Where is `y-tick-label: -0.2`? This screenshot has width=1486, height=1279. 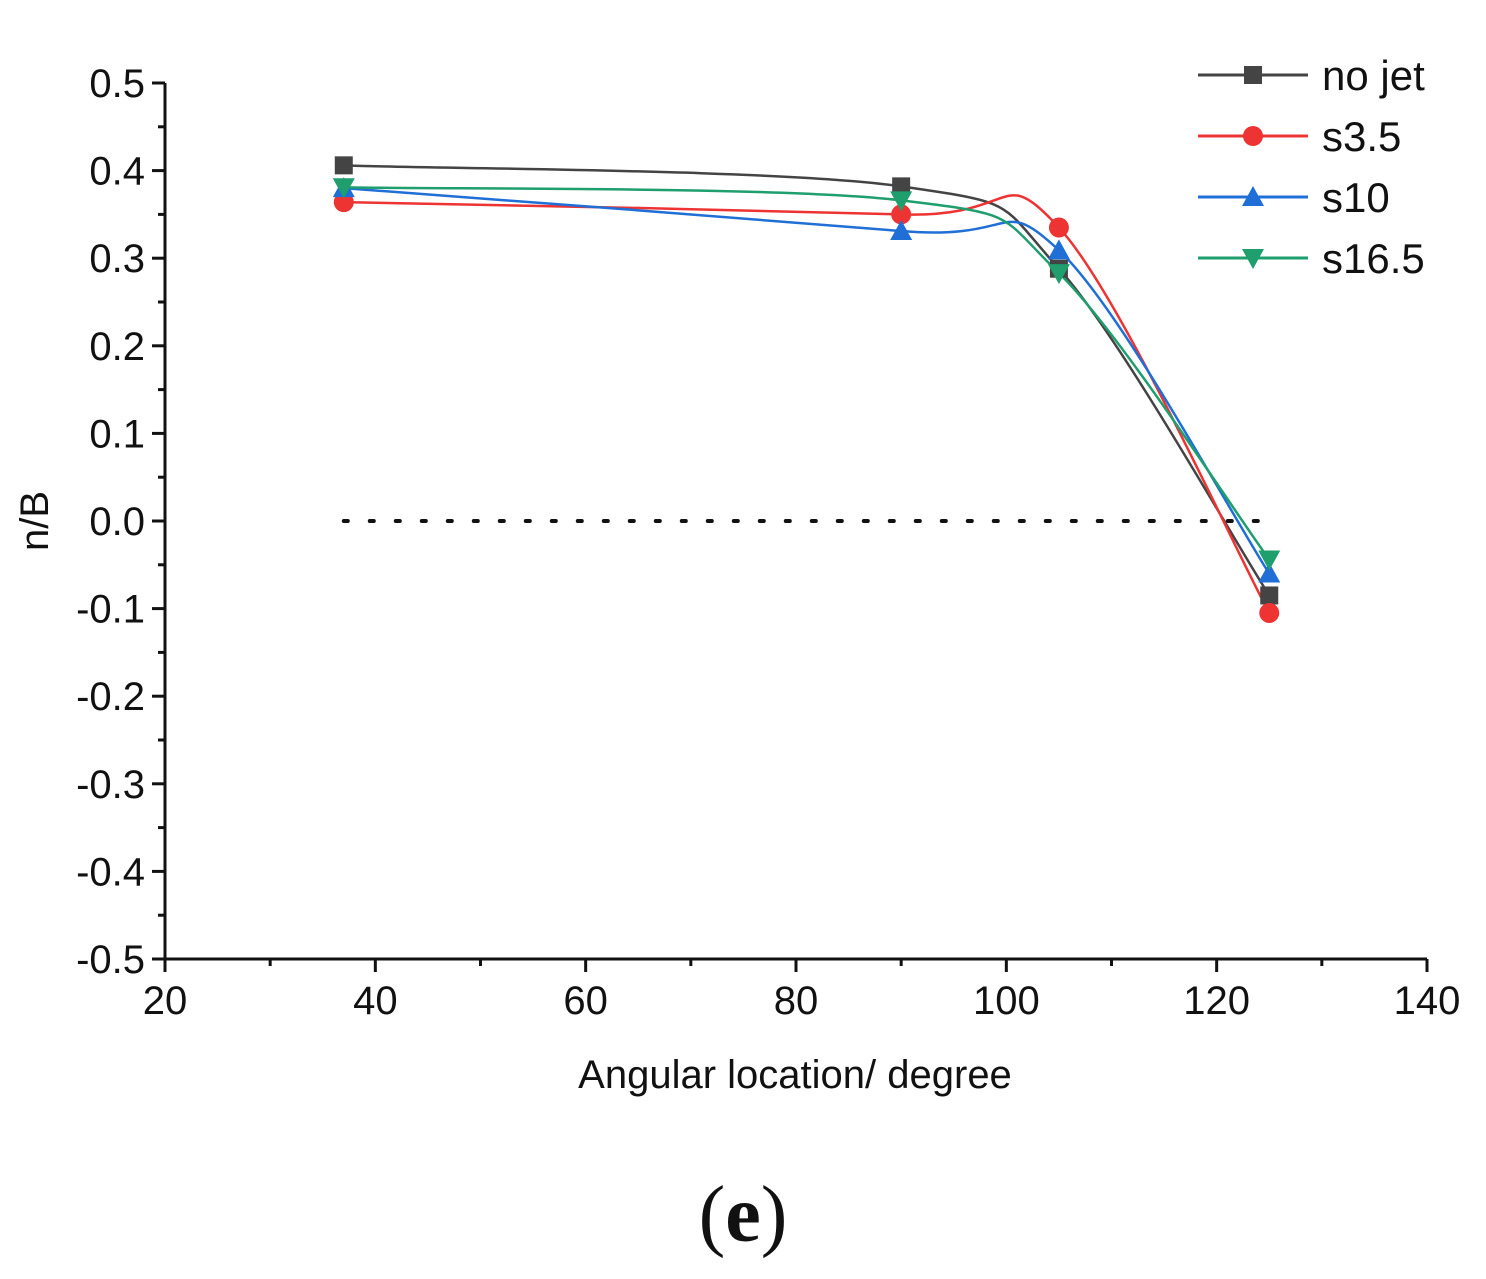
y-tick-label: -0.2 is located at coordinates (110, 697).